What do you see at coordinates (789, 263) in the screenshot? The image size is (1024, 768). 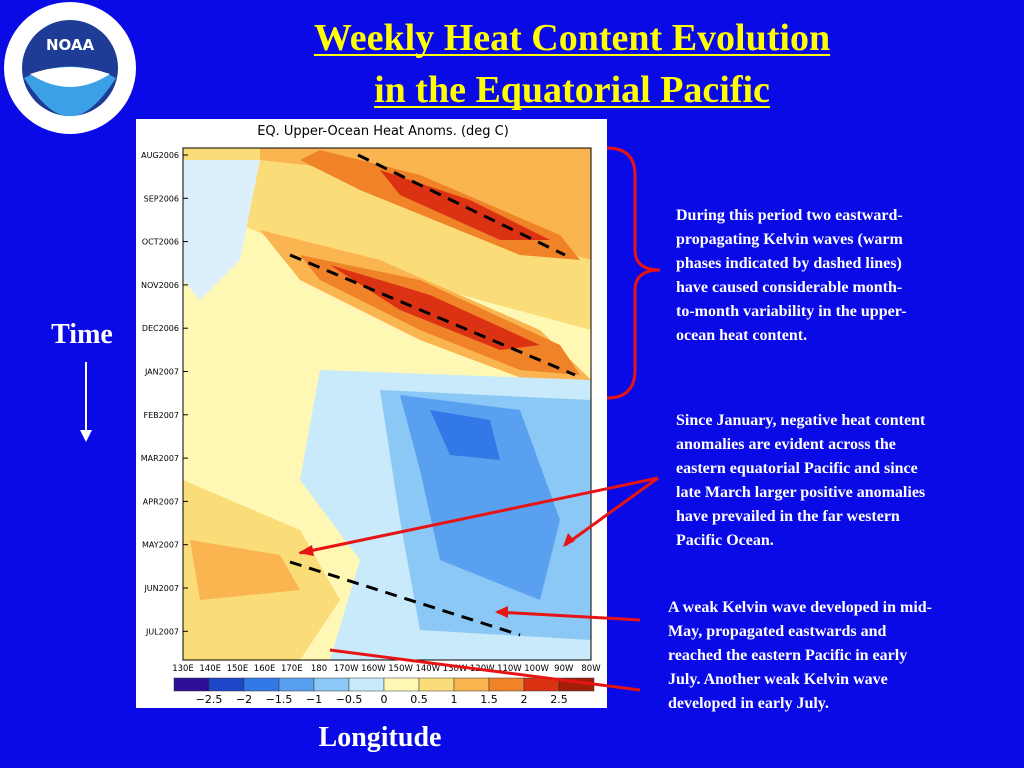 I see `annotation-line: phases indicated by dashed lines)` at bounding box center [789, 263].